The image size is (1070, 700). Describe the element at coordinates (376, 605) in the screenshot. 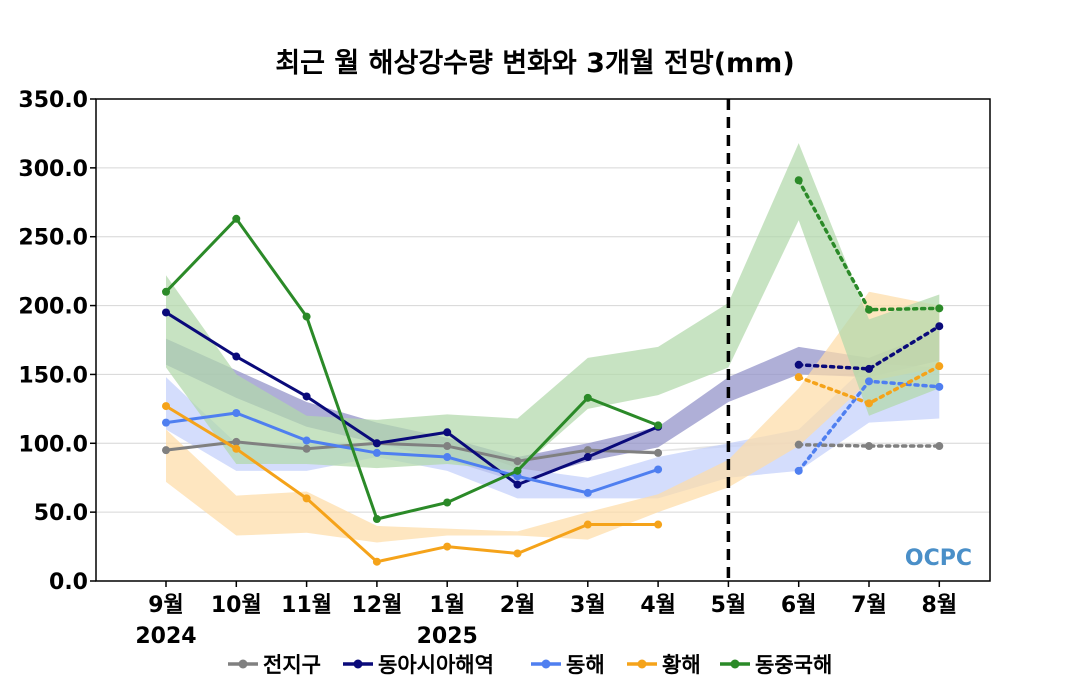

I see `x-tick-label: 12월` at that location.